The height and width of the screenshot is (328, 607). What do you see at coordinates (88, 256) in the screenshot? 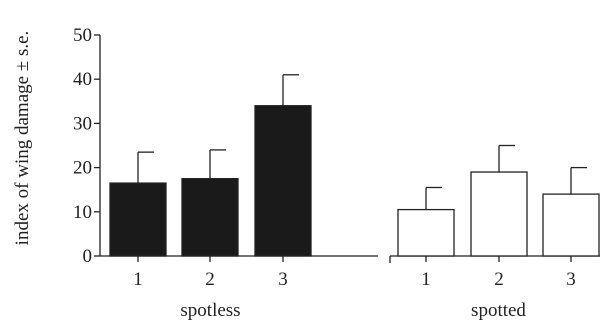
I see `y-tick-label: 0` at bounding box center [88, 256].